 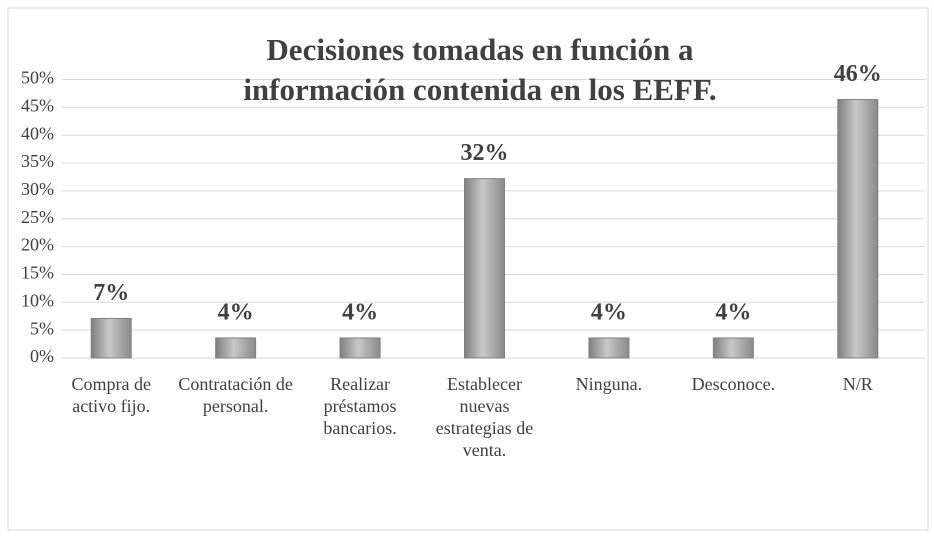 What do you see at coordinates (42, 328) in the screenshot?
I see `y-tick-label: 5%` at bounding box center [42, 328].